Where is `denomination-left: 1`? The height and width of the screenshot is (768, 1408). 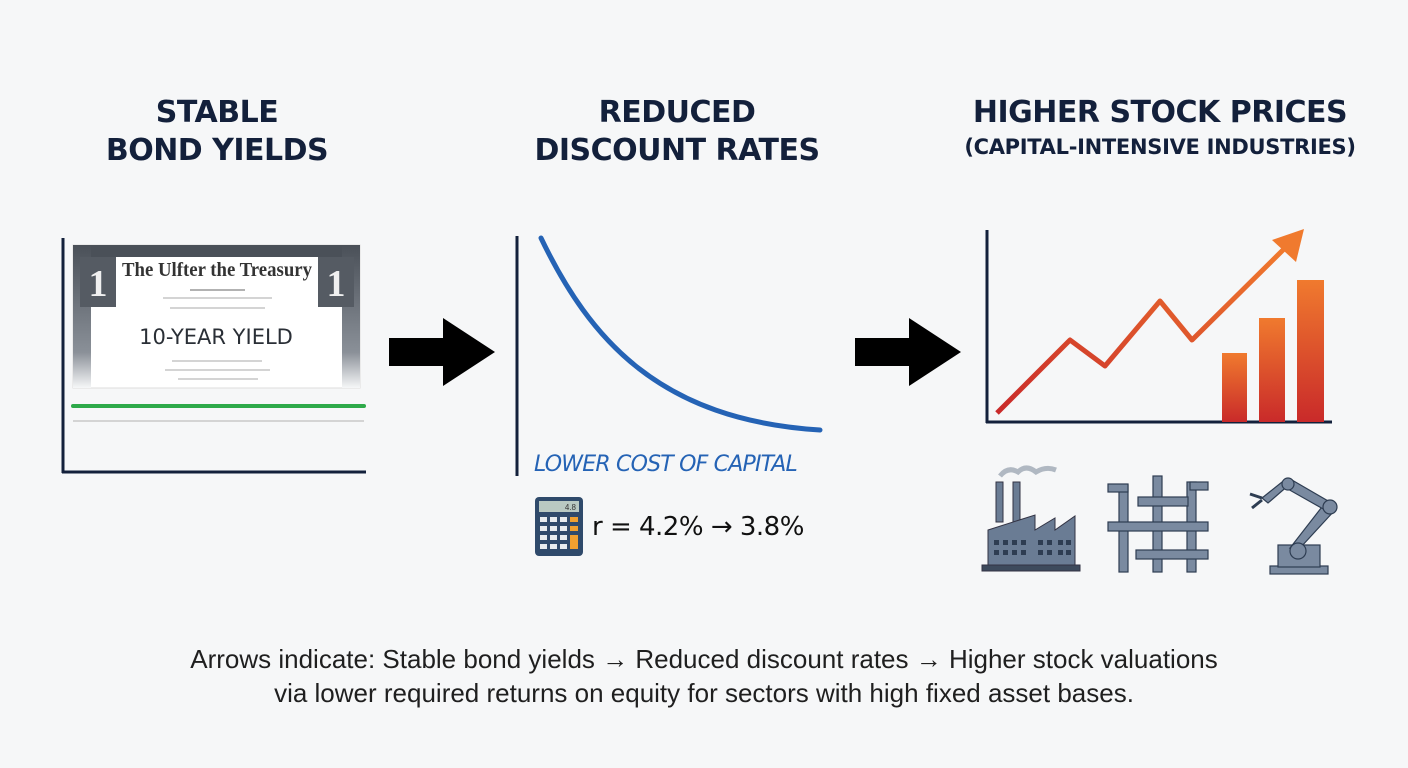 denomination-left: 1 is located at coordinates (98, 284).